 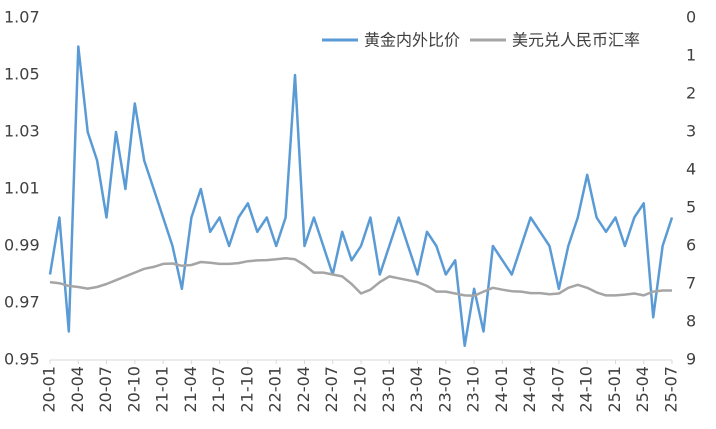 I want to click on x-tick-label: 22-04, so click(x=303, y=389).